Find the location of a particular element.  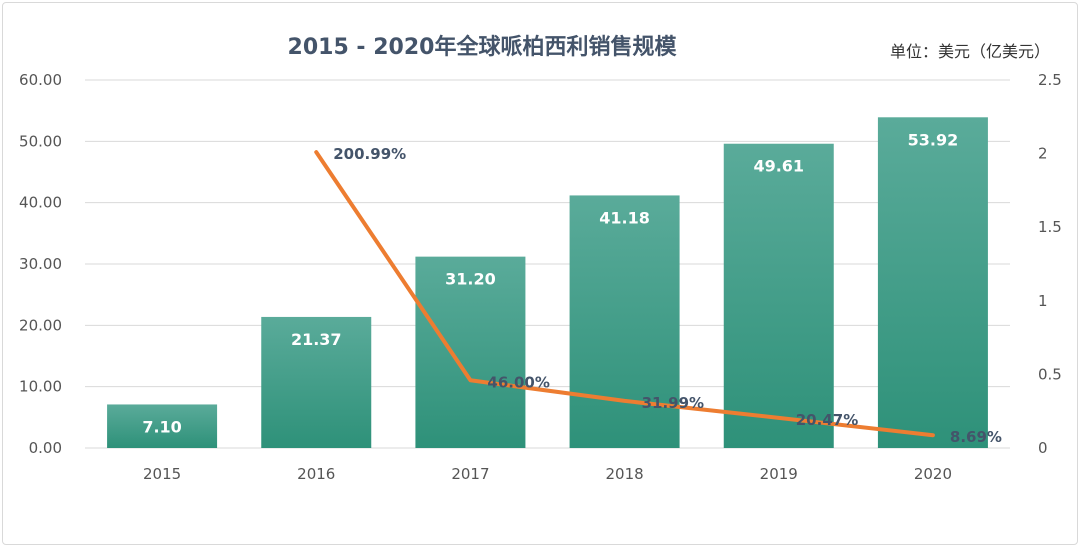

left-axis-tick-label: 50.00 is located at coordinates (40, 141).